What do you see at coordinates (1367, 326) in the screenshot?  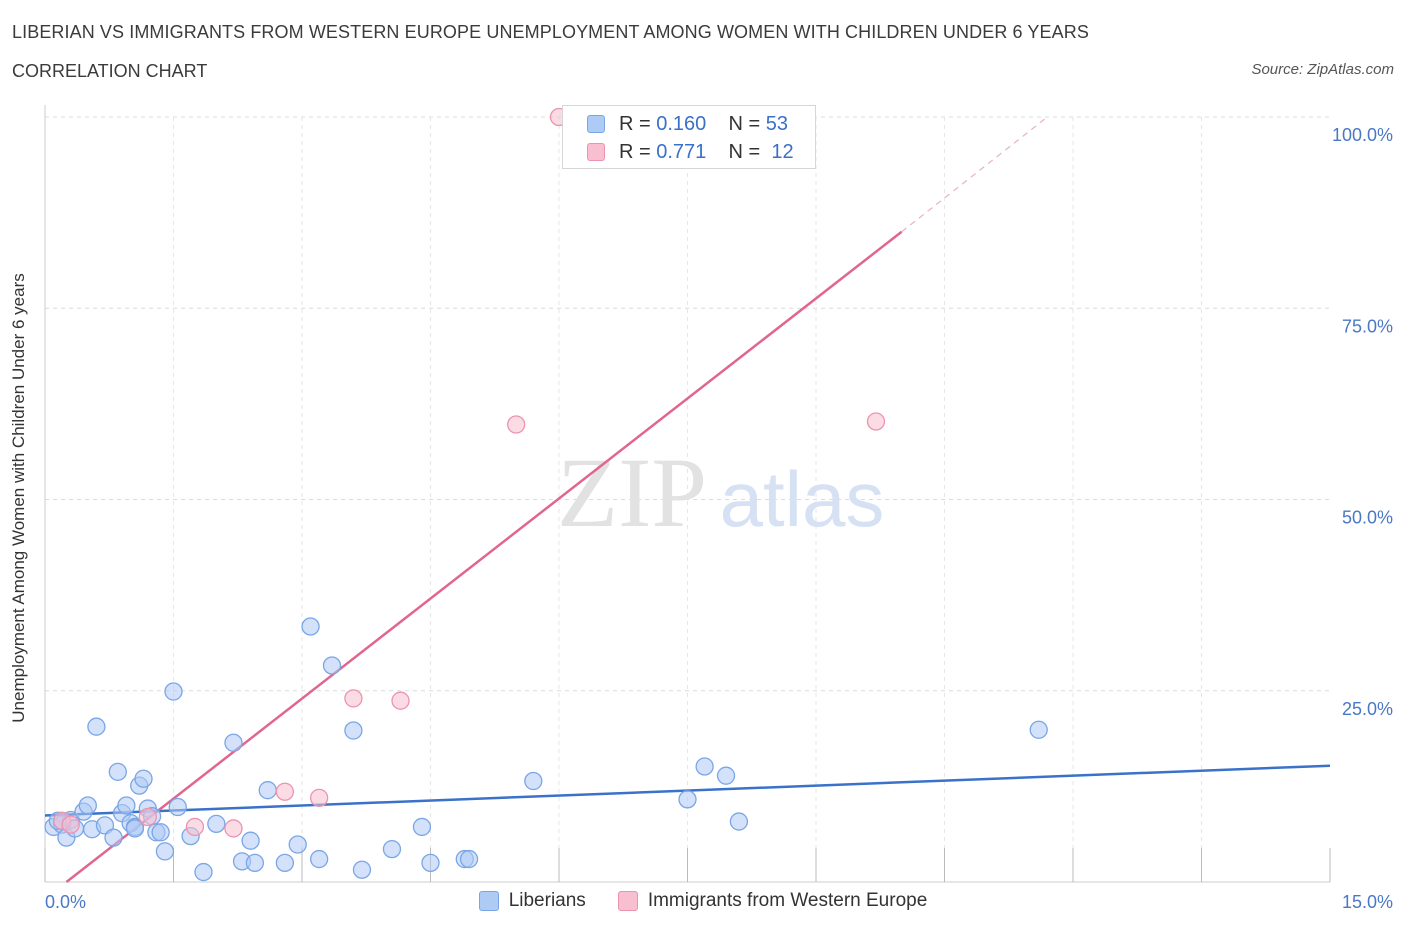 I see `y-tick-label: 75.0%` at bounding box center [1367, 326].